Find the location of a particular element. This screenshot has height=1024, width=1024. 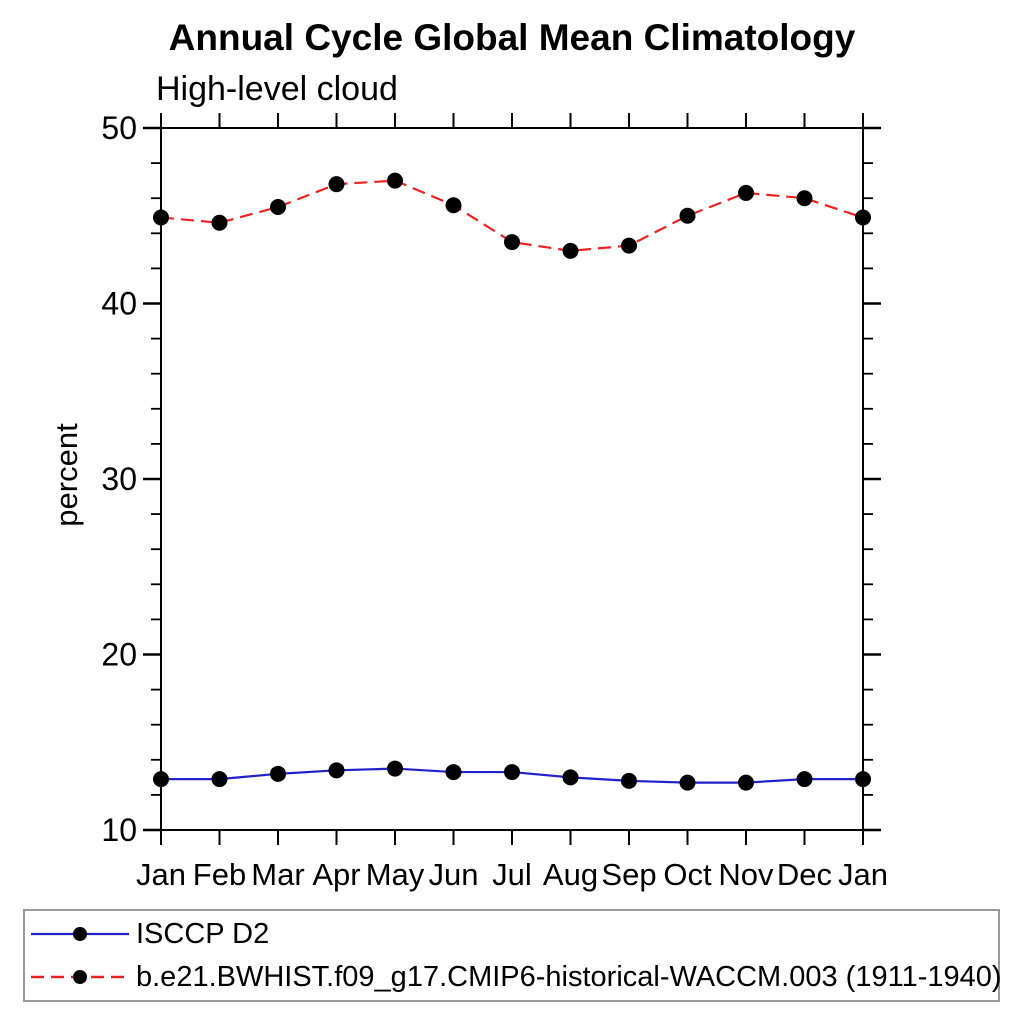

x-tick-label: Nov is located at coordinates (746, 874).